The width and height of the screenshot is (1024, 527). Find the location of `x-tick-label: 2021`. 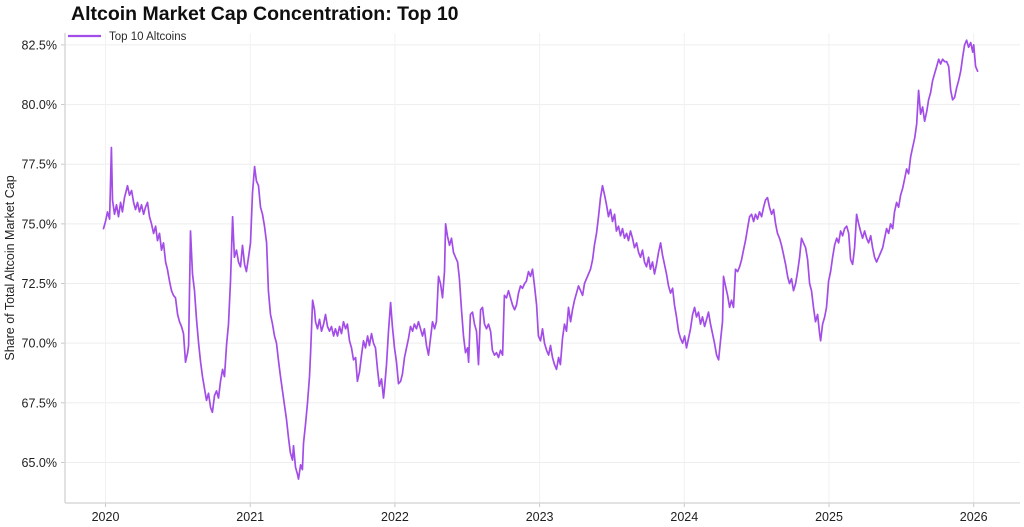

x-tick-label: 2021 is located at coordinates (250, 517).